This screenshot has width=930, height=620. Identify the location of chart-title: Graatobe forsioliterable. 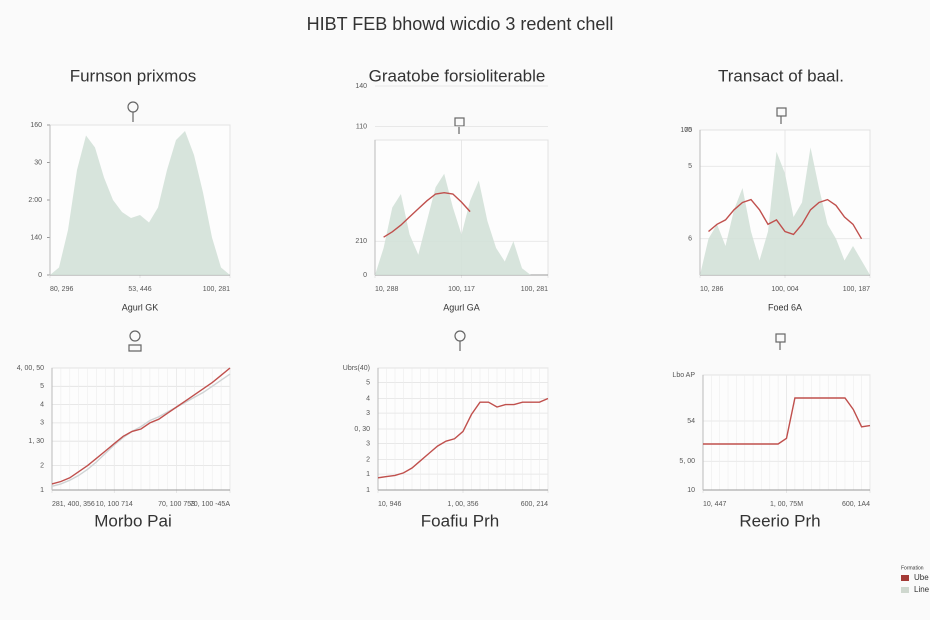
(457, 75).